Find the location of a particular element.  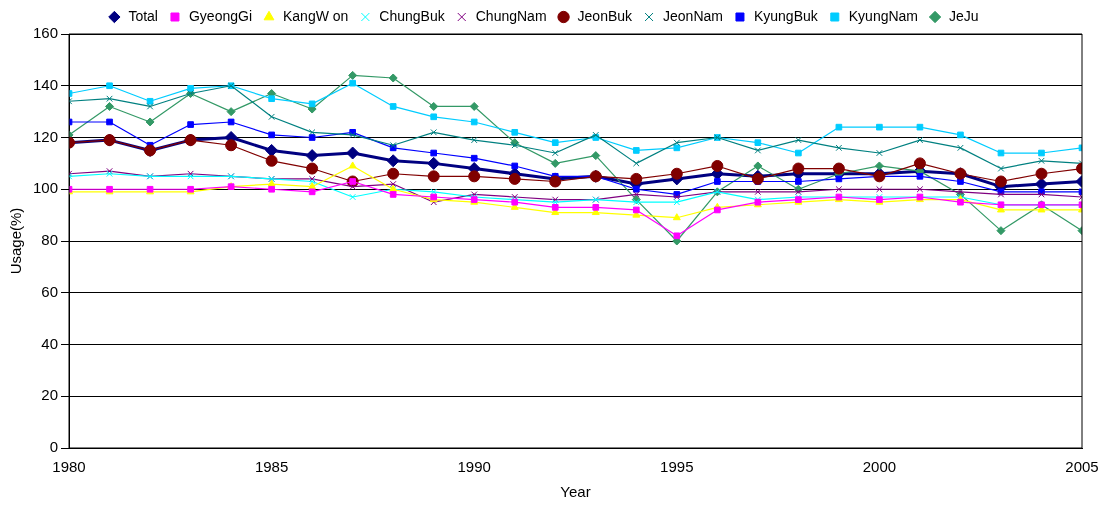

legend-label: ChungBuk is located at coordinates (412, 15).